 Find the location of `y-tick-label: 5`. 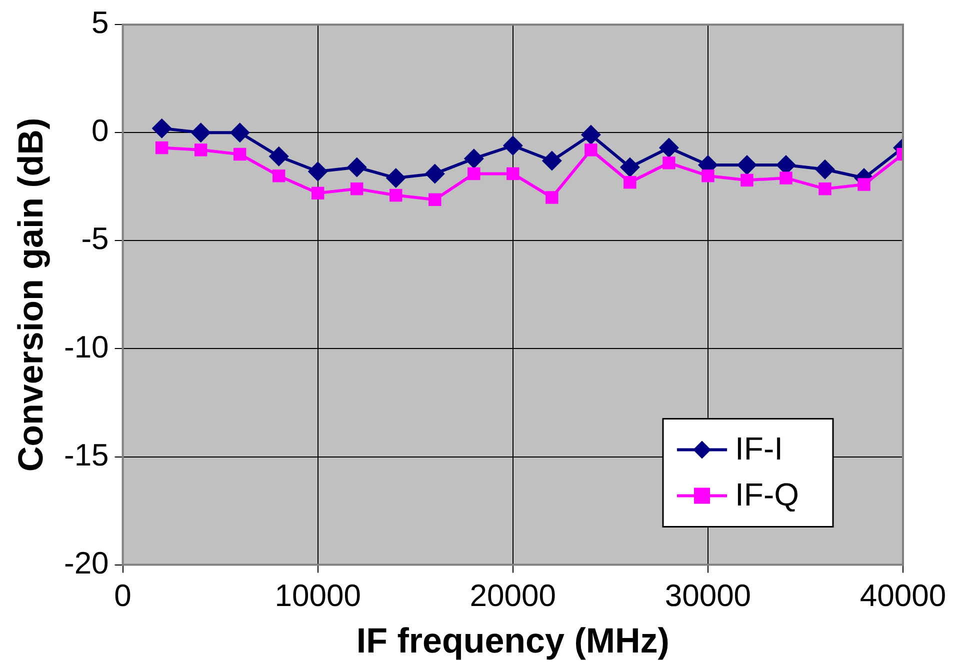

y-tick-label: 5 is located at coordinates (100, 22).